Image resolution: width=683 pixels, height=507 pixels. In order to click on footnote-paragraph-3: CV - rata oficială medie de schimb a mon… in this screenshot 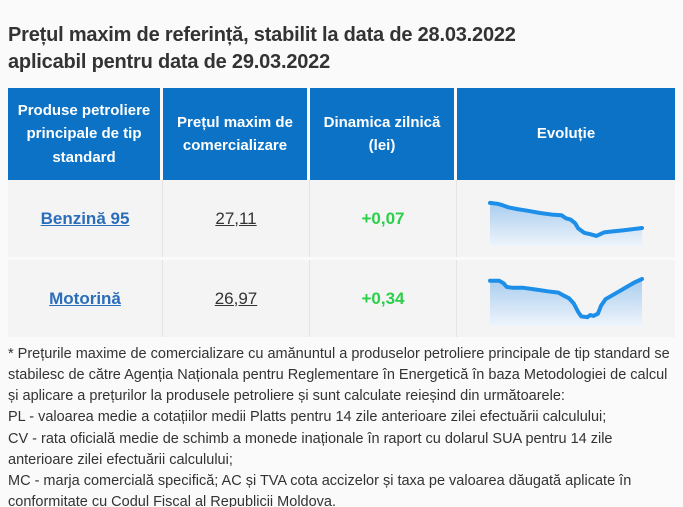, I will do `click(310, 449)`.